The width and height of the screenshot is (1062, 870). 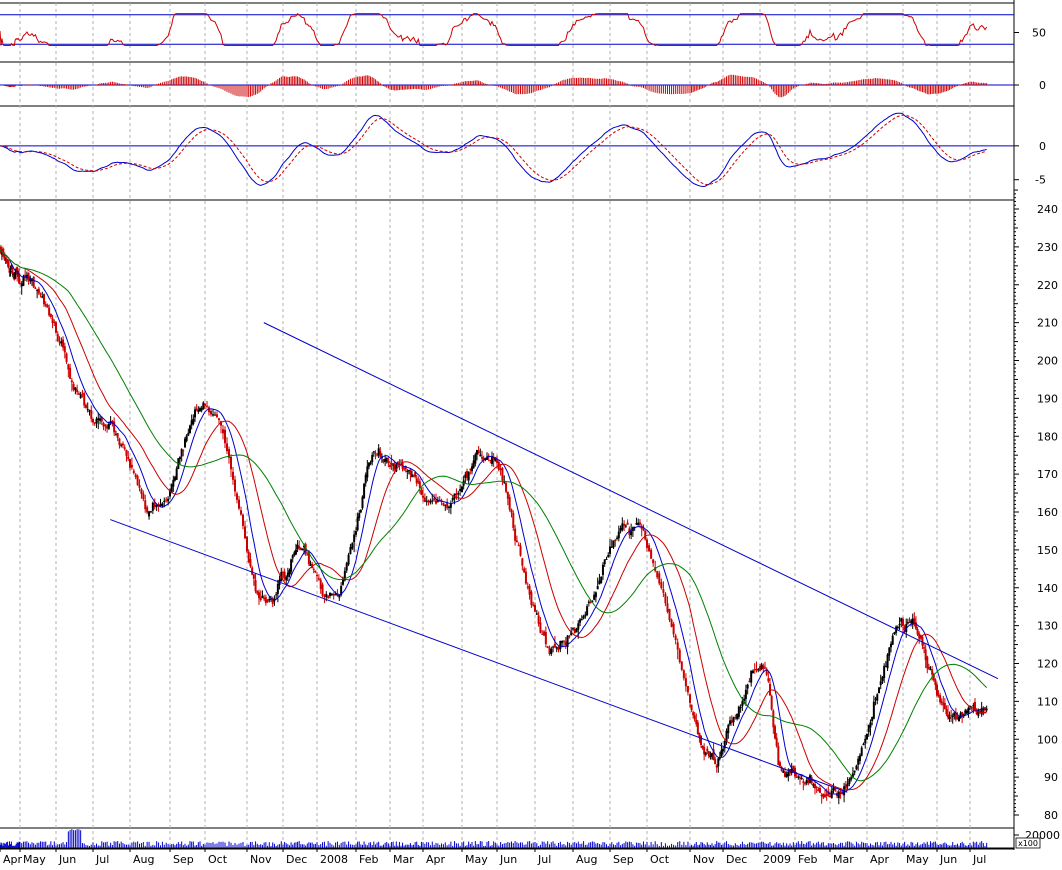 What do you see at coordinates (1042, 146) in the screenshot?
I see `macd-tick-label: 0` at bounding box center [1042, 146].